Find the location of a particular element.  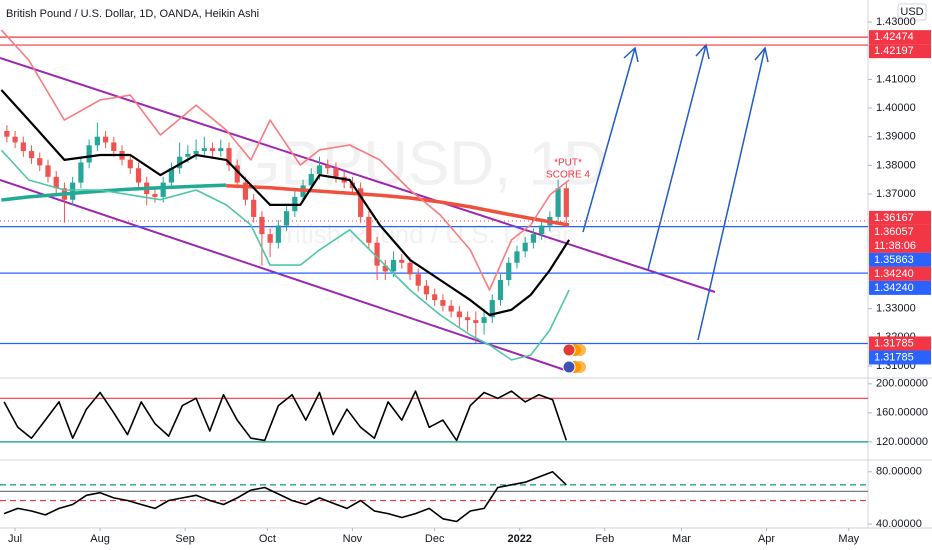

x-tick-label: Mar is located at coordinates (681, 539).